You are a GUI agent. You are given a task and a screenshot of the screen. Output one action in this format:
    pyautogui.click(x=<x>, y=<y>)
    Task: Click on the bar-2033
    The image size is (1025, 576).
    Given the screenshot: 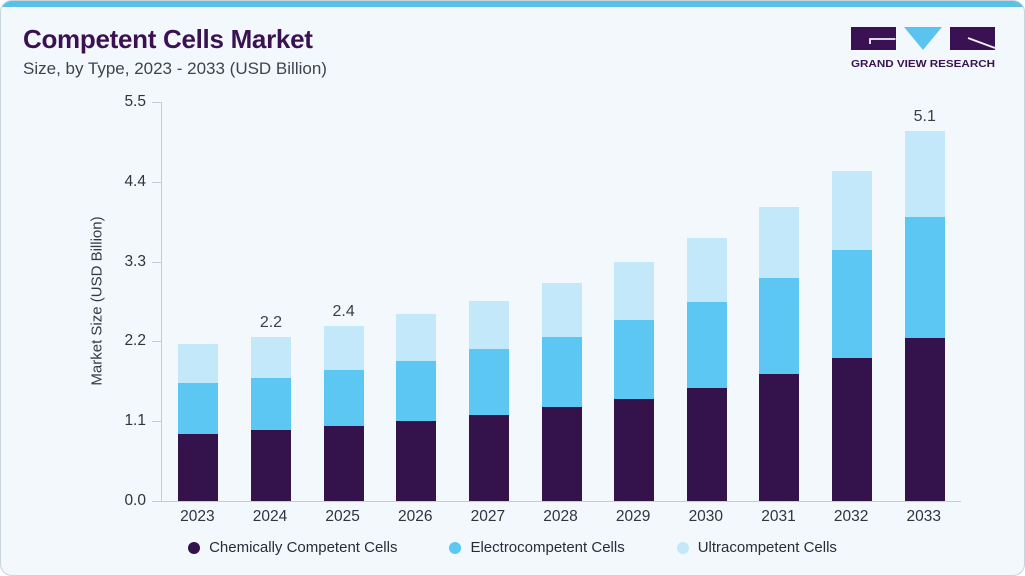 What is the action you would take?
    pyautogui.click(x=924, y=316)
    